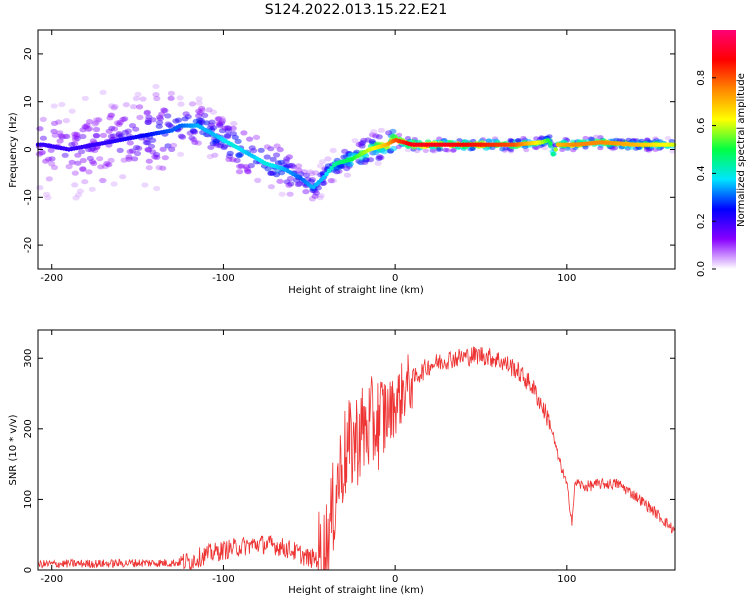  Describe the element at coordinates (701, 269) in the screenshot. I see `colorbar-tick-label: 0.0` at that location.